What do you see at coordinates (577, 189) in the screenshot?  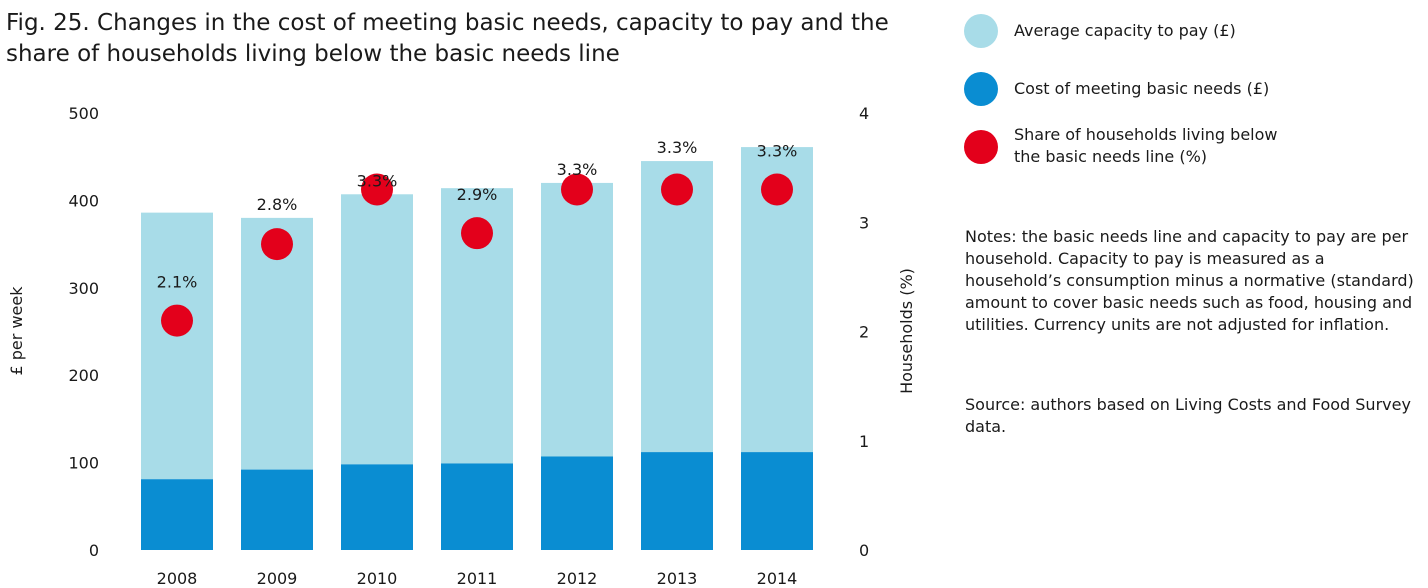 I see `dot-share-2012` at bounding box center [577, 189].